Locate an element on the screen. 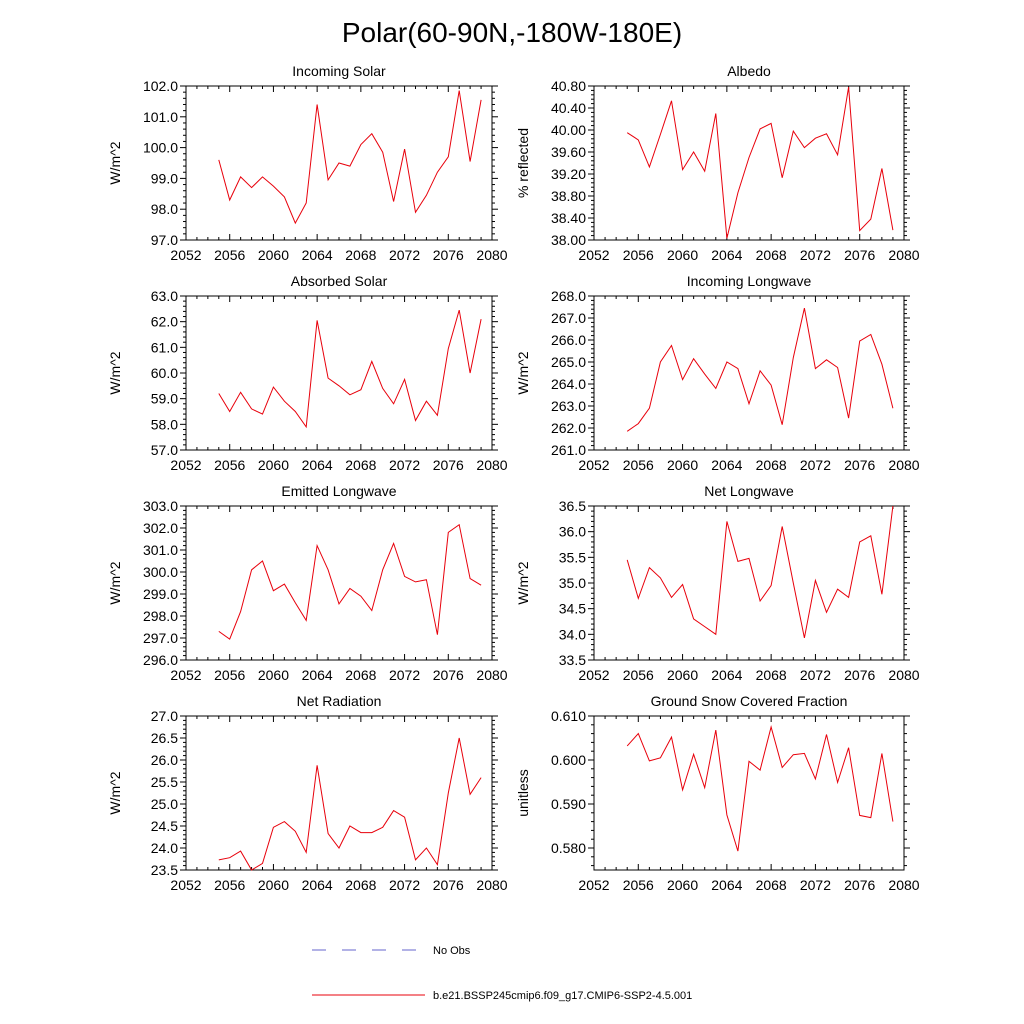  y-tick-label: 100.0 is located at coordinates (160, 148).